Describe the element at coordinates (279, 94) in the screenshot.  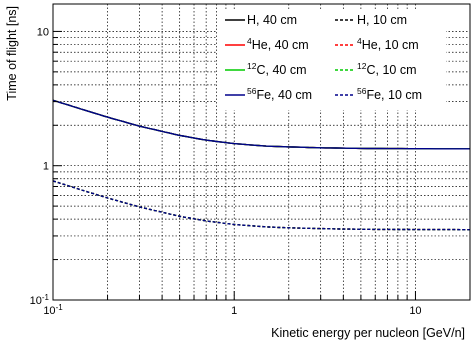
I see `legend-entry: 56Fe, 40 cm` at that location.